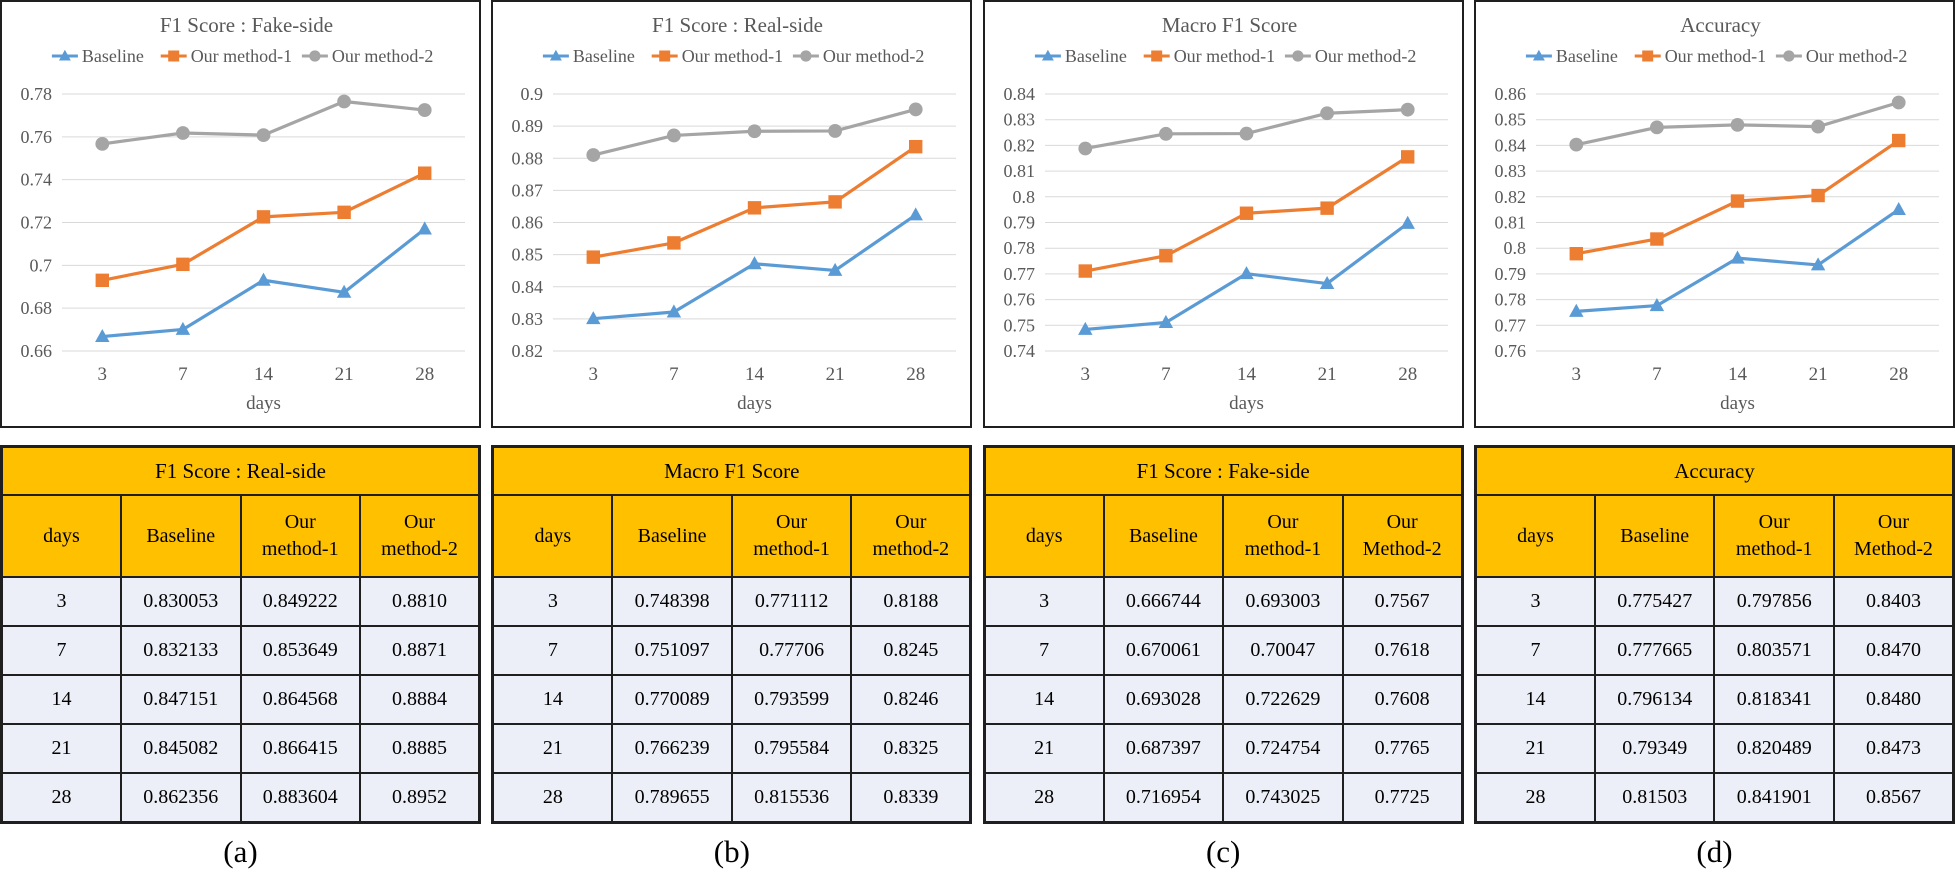  What do you see at coordinates (1246, 275) in the screenshot?
I see `series-baseline` at bounding box center [1246, 275].